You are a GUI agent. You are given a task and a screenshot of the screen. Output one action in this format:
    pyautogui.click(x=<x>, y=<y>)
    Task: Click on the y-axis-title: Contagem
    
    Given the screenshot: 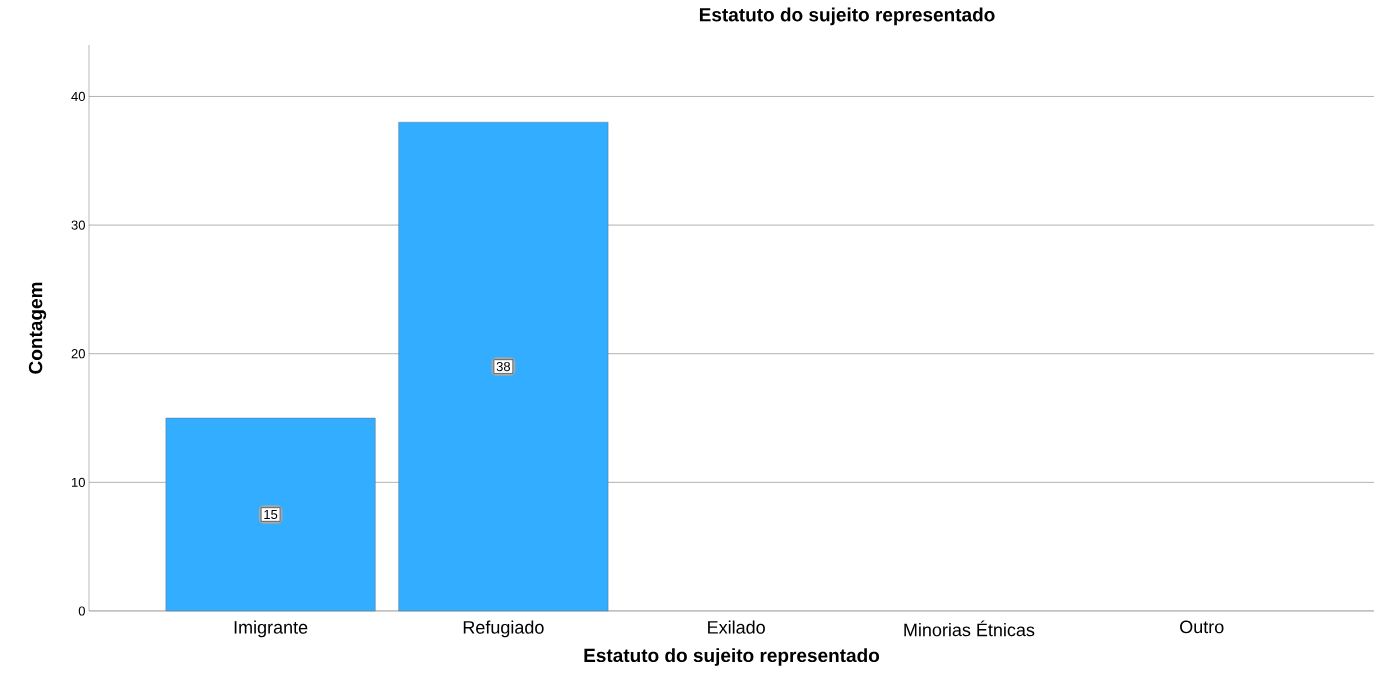 What is the action you would take?
    pyautogui.click(x=37, y=328)
    